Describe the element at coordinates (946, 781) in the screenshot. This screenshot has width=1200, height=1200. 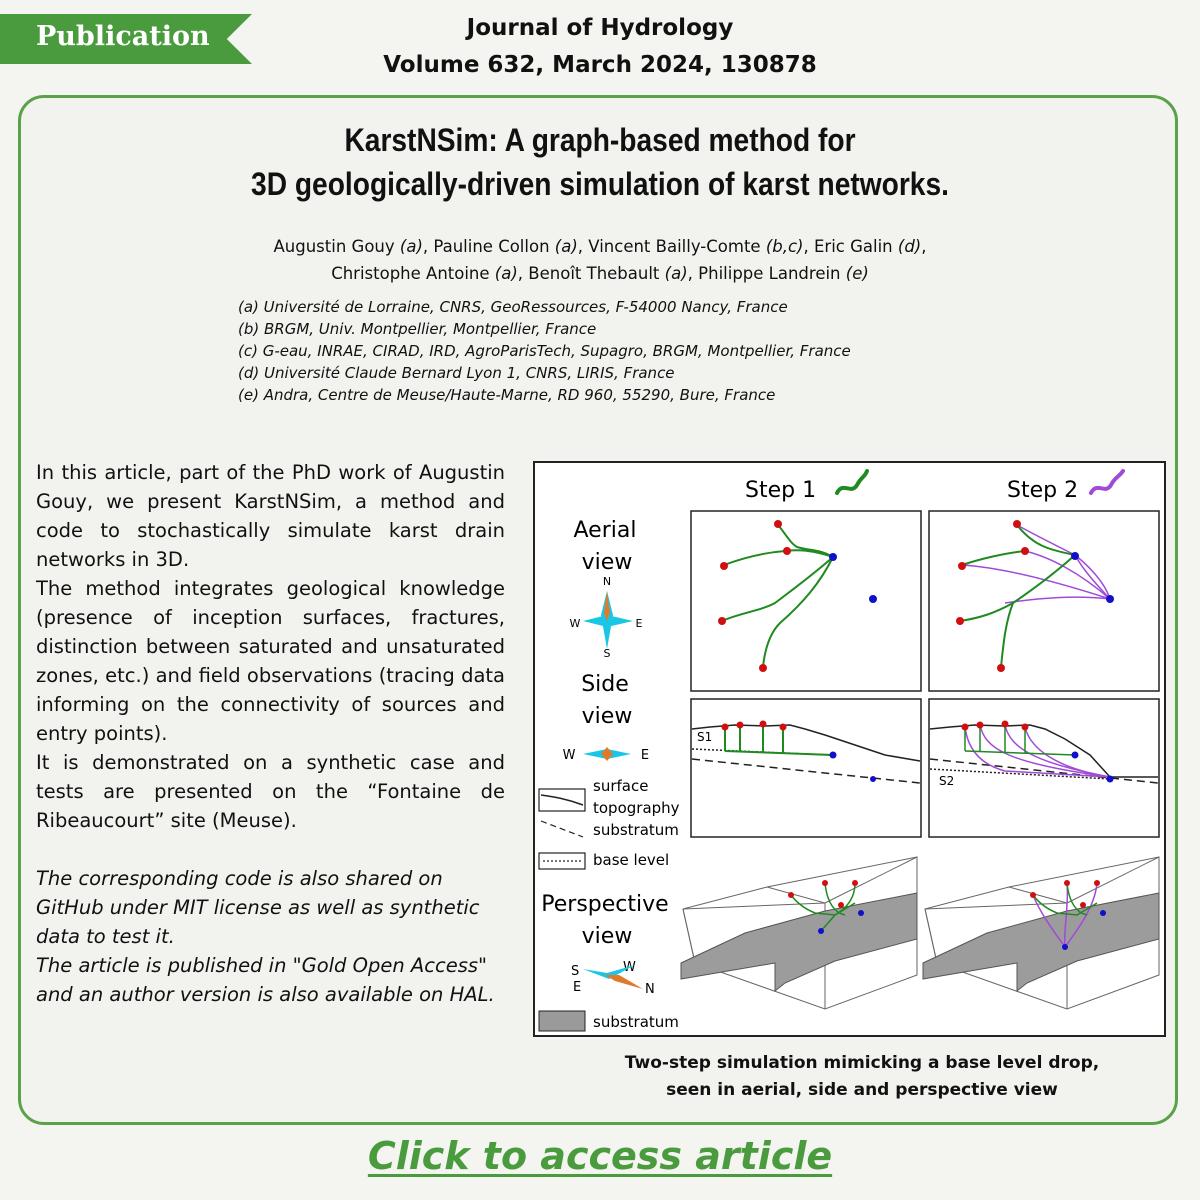
I see `s2-label: S2` at that location.